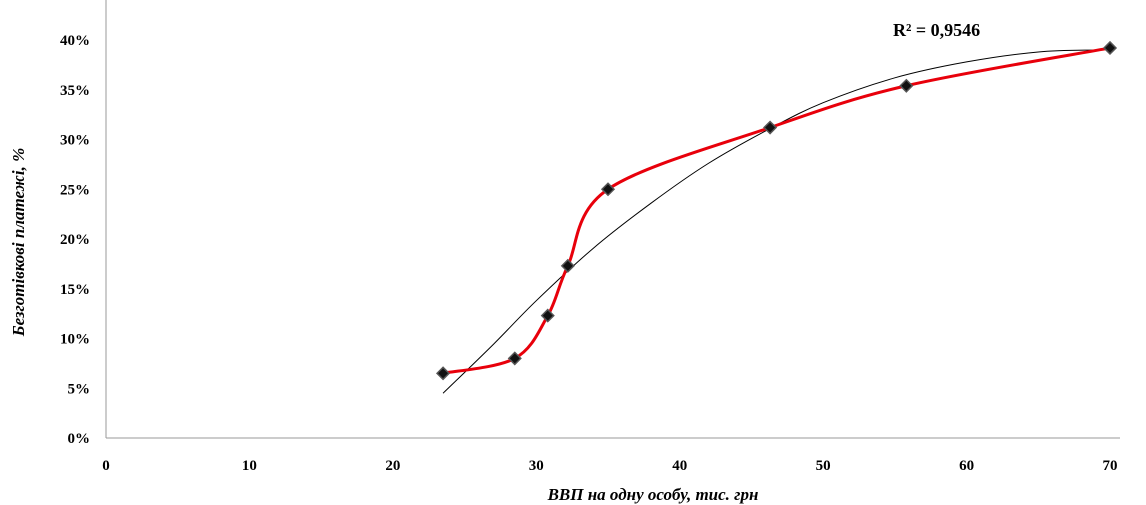 The height and width of the screenshot is (505, 1146). Describe the element at coordinates (106, 466) in the screenshot. I see `x-tick-label: 0` at that location.